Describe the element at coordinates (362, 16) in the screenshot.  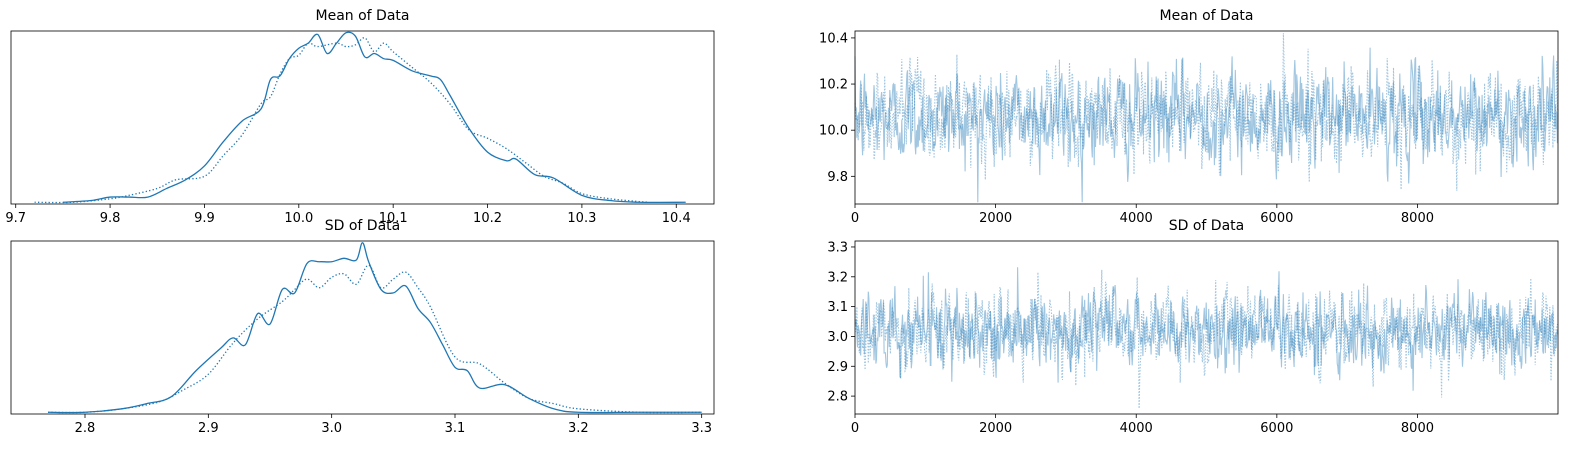
I see `mean-kde-title: Mean of Data` at that location.